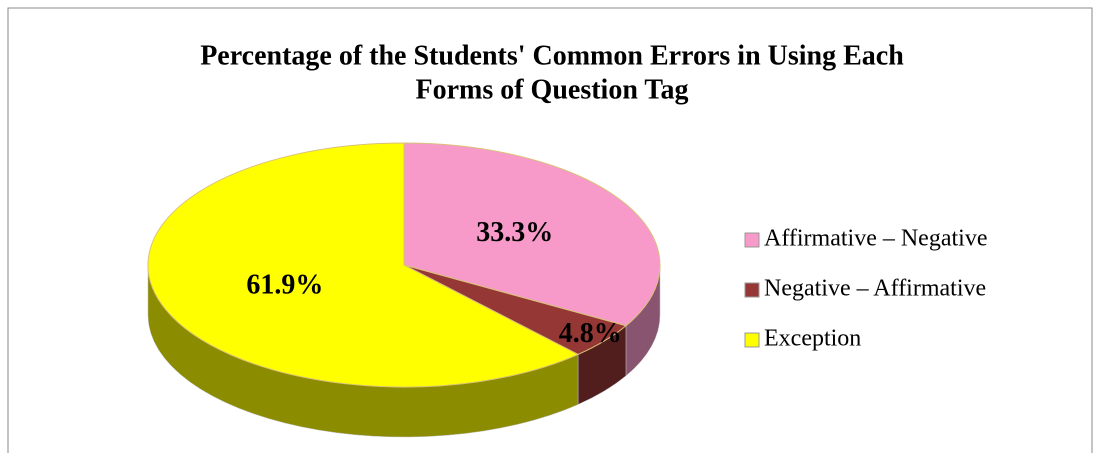  I want to click on data-label: 33.3%, so click(514, 232).